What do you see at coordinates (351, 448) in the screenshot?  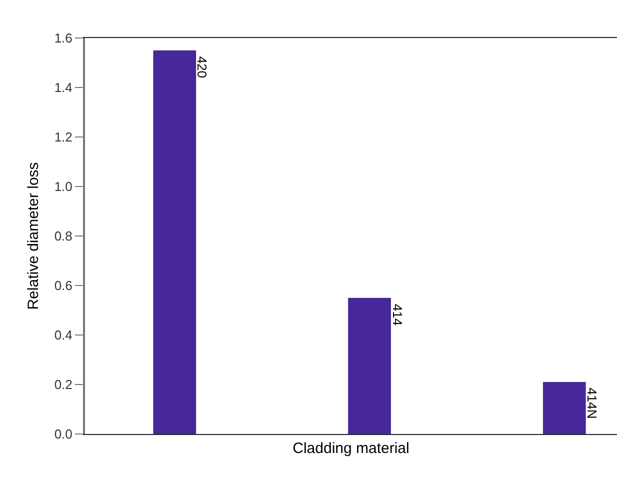 I see `x-axis-title: Cladding material` at bounding box center [351, 448].